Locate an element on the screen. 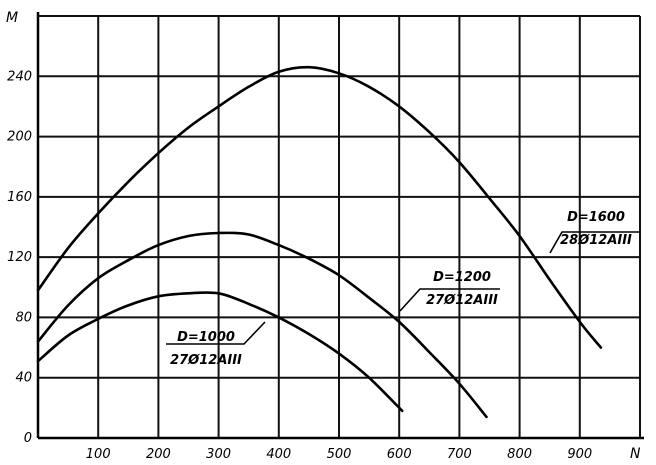 The image size is (656, 465). series-label-top-3: D=1000 is located at coordinates (206, 337).